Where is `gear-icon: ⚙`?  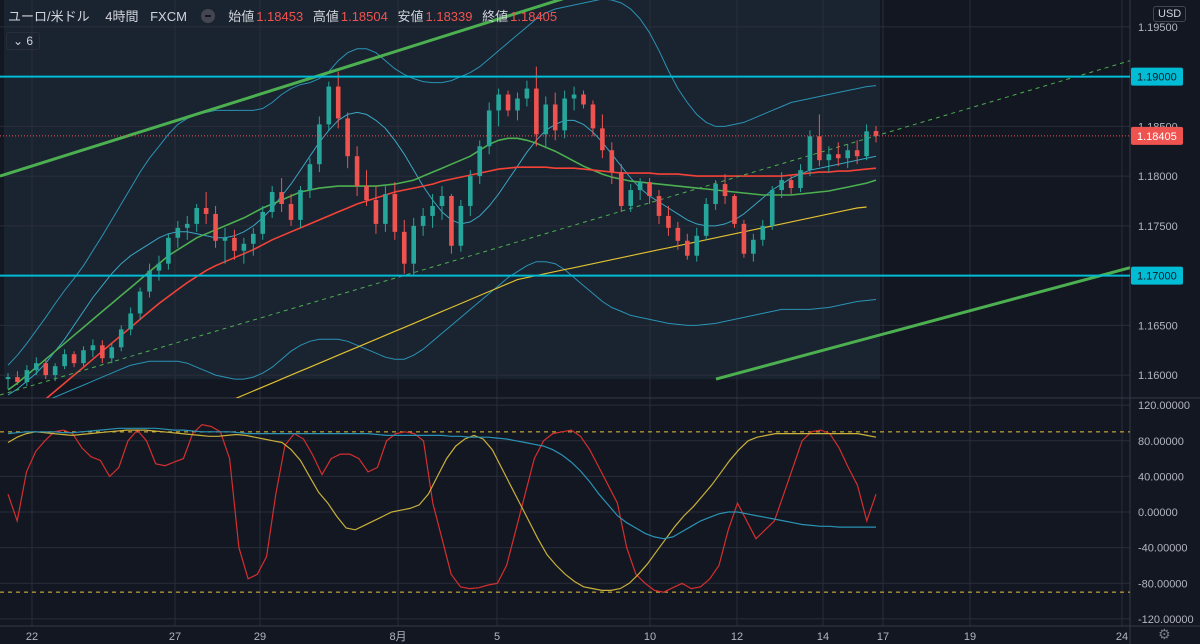 gear-icon: ⚙ is located at coordinates (1164, 634).